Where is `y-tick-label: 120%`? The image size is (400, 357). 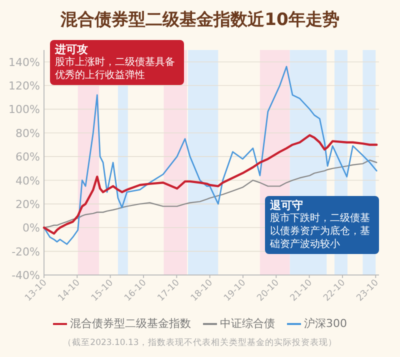 y-tick-label: 120% is located at coordinates (24, 86).